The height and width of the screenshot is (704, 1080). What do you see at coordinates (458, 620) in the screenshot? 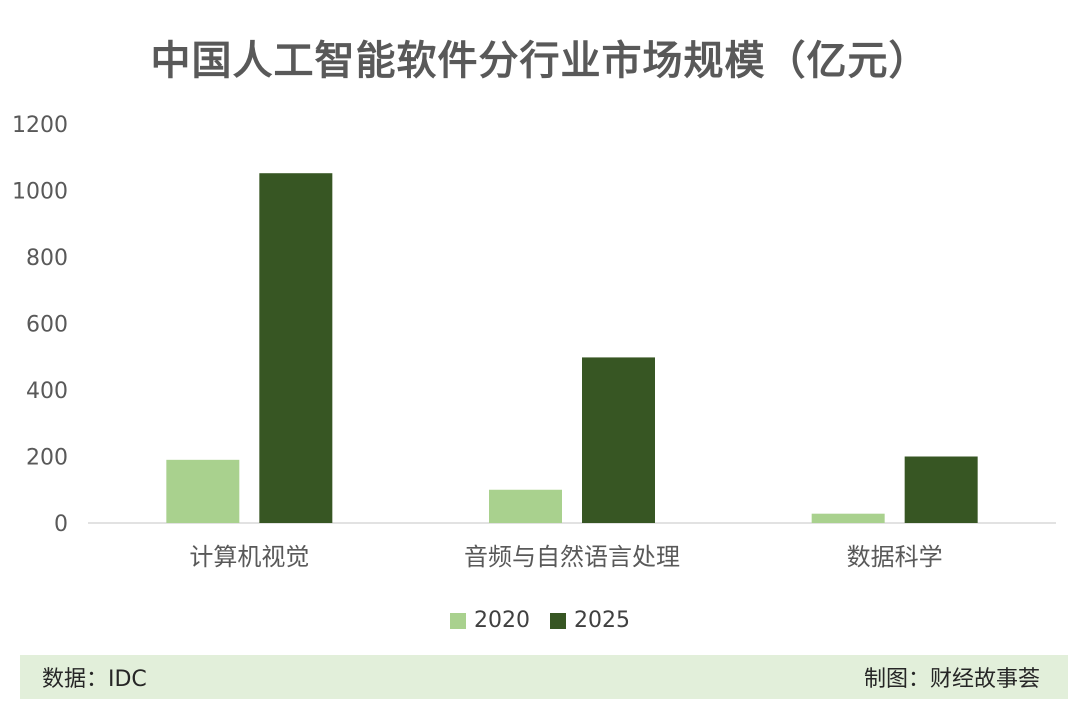
I see `legend-swatch-2020` at bounding box center [458, 620].